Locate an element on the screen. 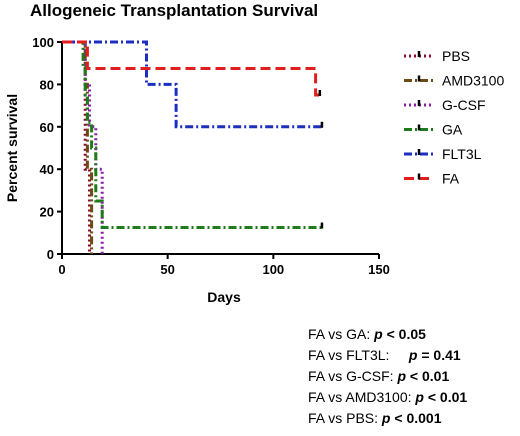 This screenshot has height=436, width=520. legend-item-amd3100: AMD3100 is located at coordinates (454, 81).